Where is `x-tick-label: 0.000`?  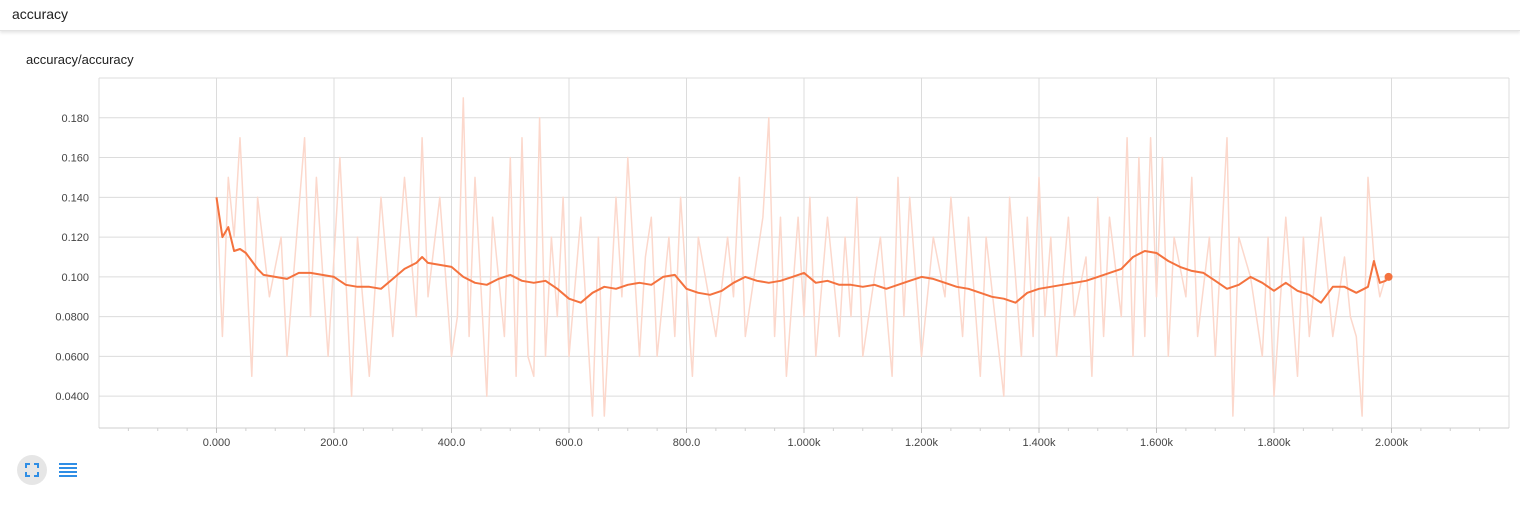
x-tick-label: 0.000 is located at coordinates (217, 443).